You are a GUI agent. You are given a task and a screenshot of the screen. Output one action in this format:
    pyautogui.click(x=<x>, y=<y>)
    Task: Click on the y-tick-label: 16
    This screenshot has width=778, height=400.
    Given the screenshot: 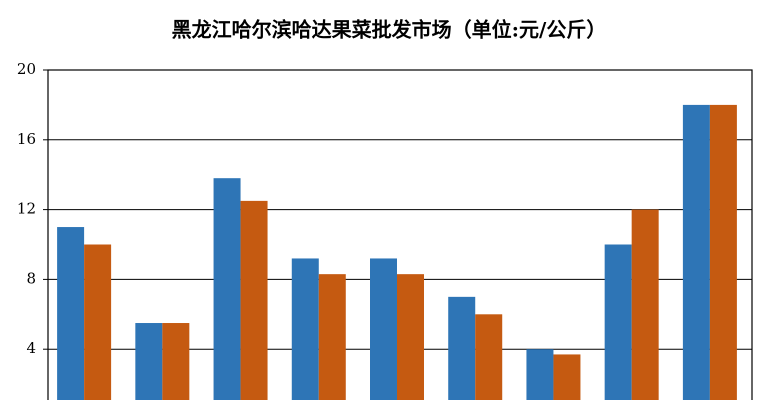 What is the action you would take?
    pyautogui.click(x=26, y=139)
    